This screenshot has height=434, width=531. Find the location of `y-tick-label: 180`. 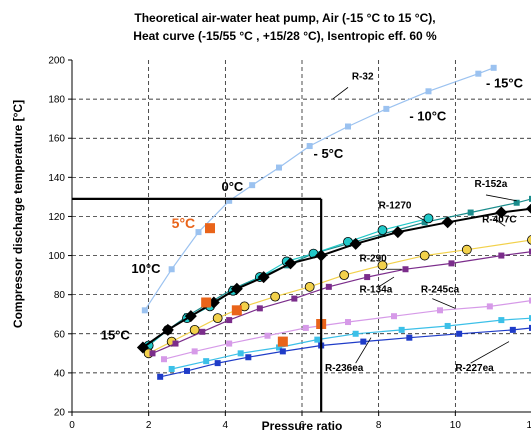

y-tick-label: 180 is located at coordinates (56, 100).